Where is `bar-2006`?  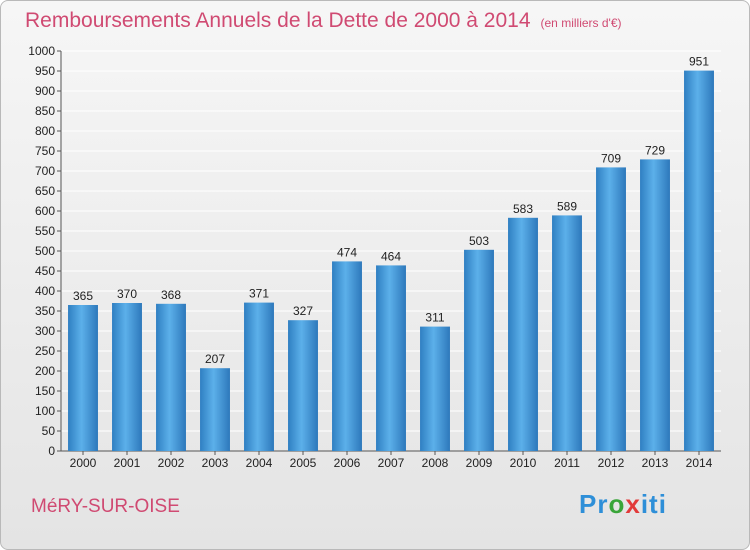
bar-2006 is located at coordinates (347, 356).